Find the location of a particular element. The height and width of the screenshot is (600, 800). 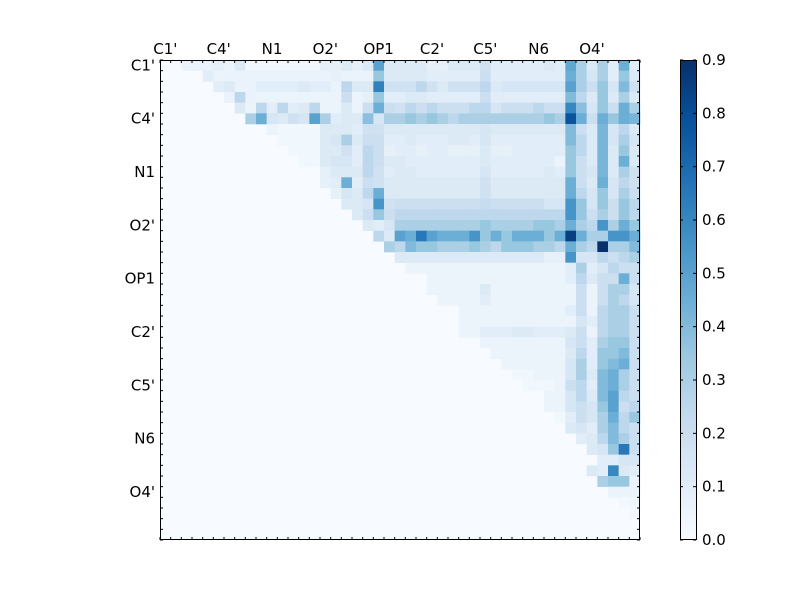

y-tick-label: C4' is located at coordinates (143, 119).